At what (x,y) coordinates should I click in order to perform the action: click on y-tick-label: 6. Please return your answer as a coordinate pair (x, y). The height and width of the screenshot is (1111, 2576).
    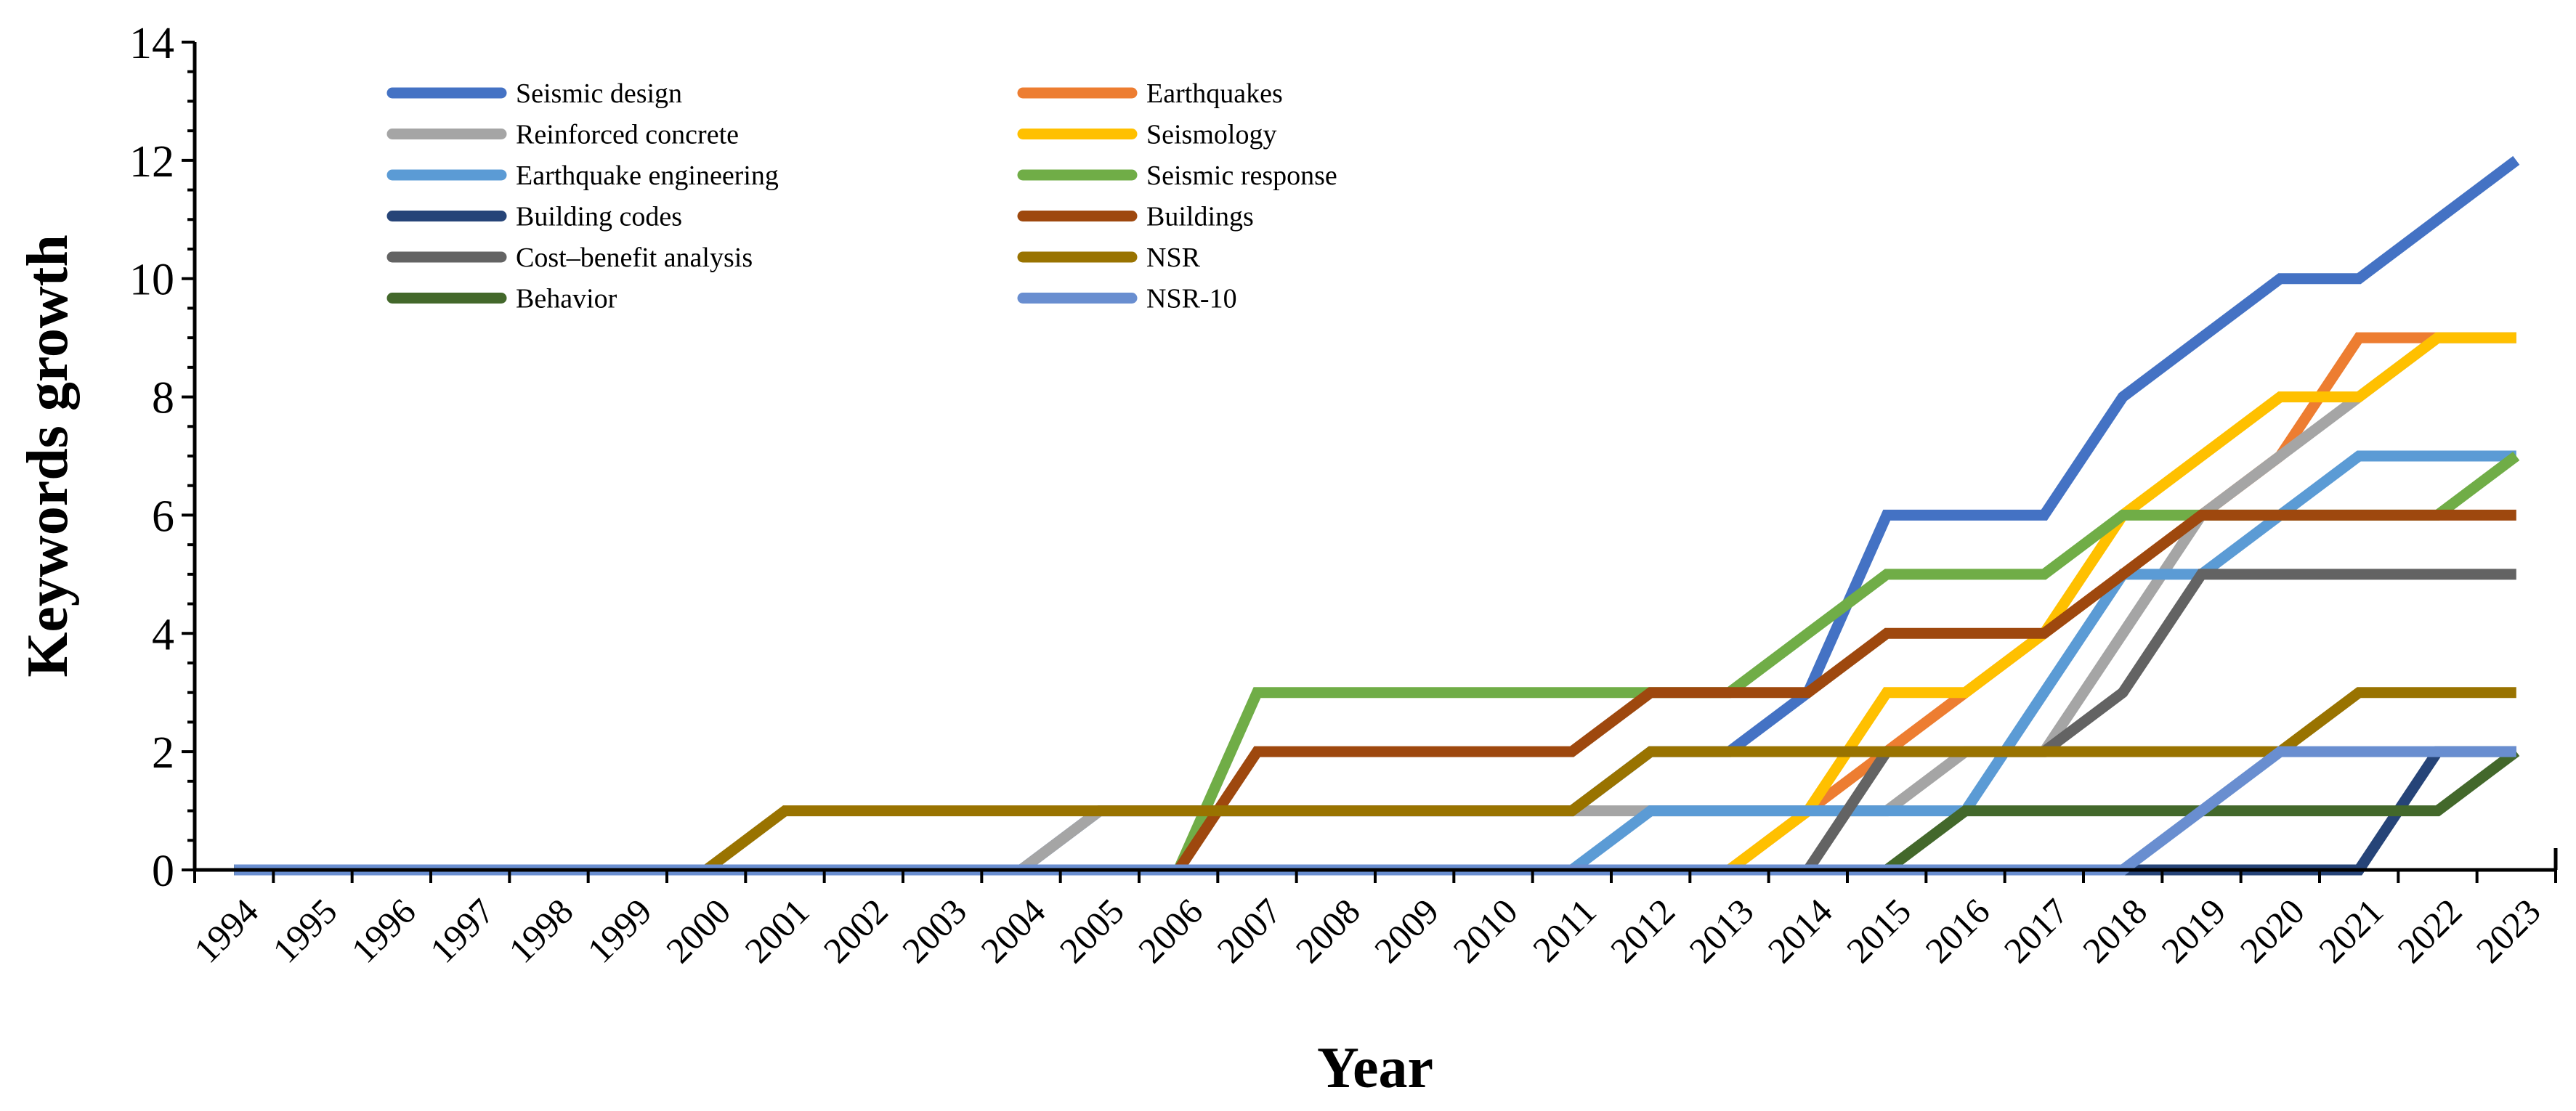
    Looking at the image, I should click on (163, 516).